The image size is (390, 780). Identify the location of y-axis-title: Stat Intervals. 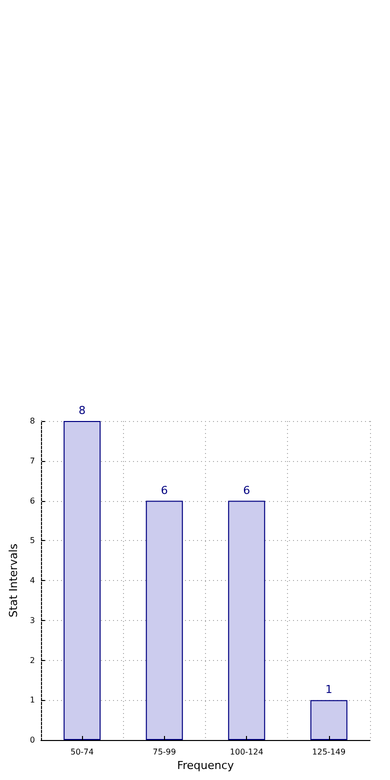
(13, 580).